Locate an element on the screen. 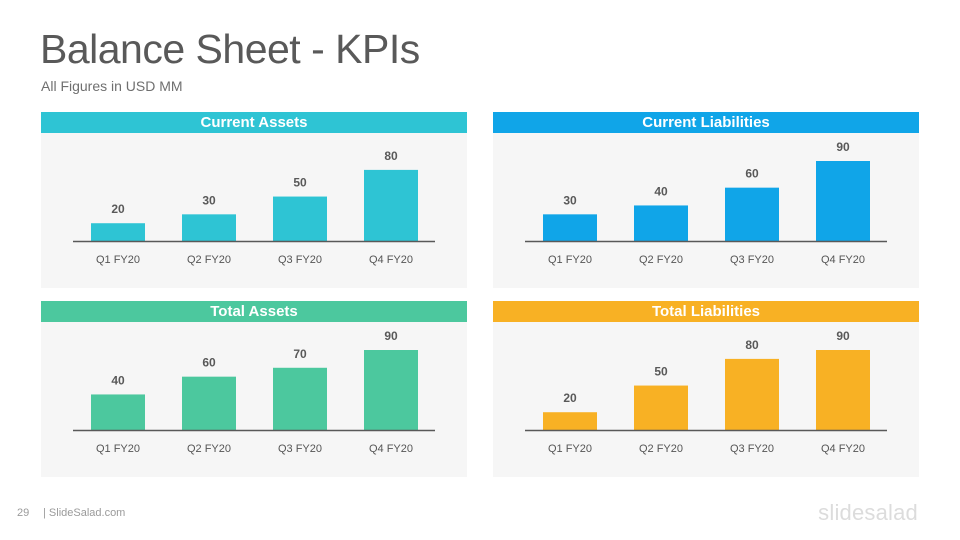 Image resolution: width=960 pixels, height=540 pixels. page-number: 29 is located at coordinates (23, 513).